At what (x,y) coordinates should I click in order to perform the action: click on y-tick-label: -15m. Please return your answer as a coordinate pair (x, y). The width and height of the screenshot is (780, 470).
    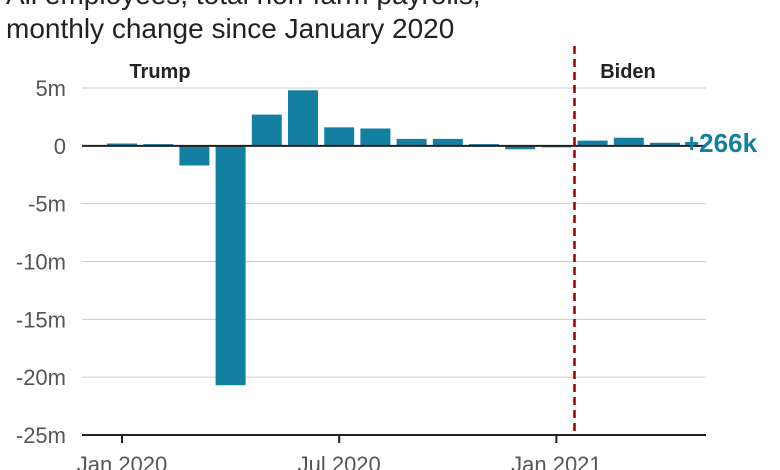
    Looking at the image, I should click on (41, 319).